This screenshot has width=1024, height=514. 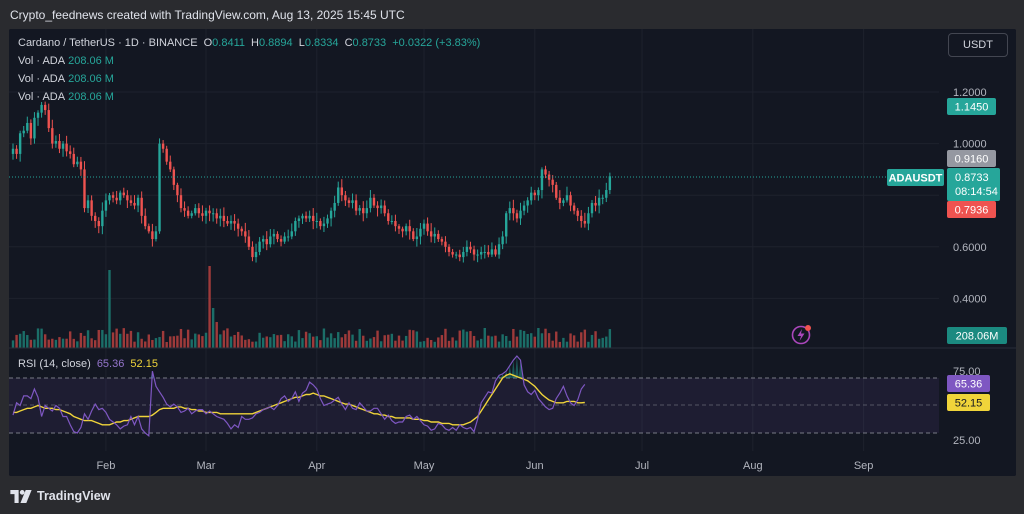 What do you see at coordinates (970, 299) in the screenshot?
I see `price-tick-label: 0.4000` at bounding box center [970, 299].